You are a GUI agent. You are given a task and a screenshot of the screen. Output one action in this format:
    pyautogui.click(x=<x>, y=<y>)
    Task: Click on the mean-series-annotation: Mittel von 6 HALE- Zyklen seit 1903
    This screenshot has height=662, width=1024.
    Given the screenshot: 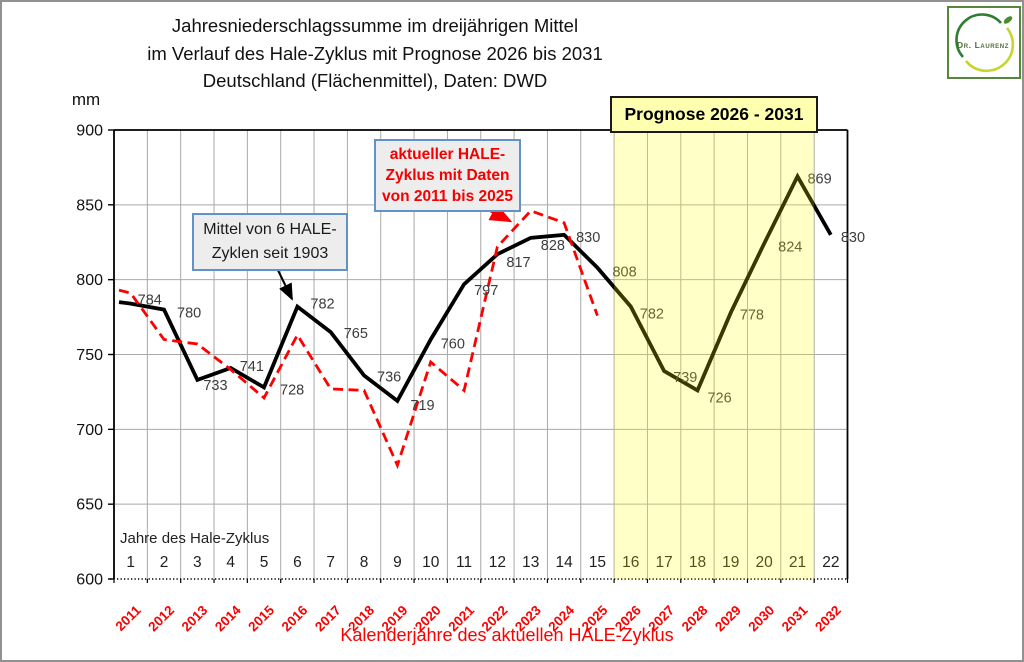 What is the action you would take?
    pyautogui.click(x=270, y=242)
    